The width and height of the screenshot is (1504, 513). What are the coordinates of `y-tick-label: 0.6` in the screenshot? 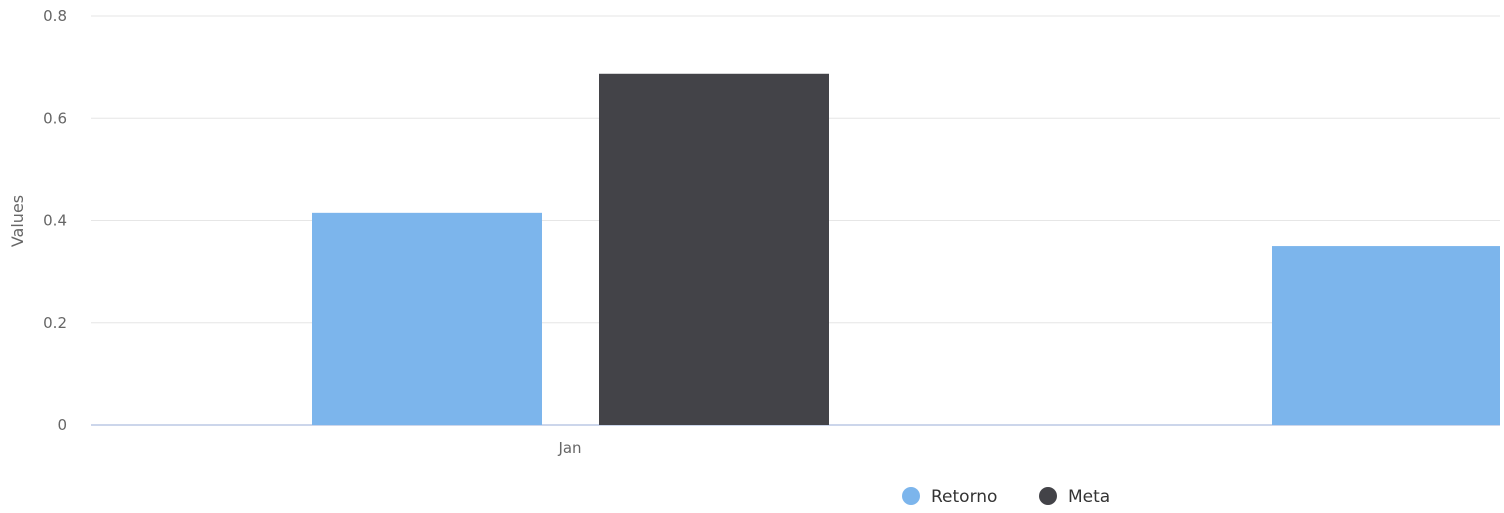 It's located at (55, 118).